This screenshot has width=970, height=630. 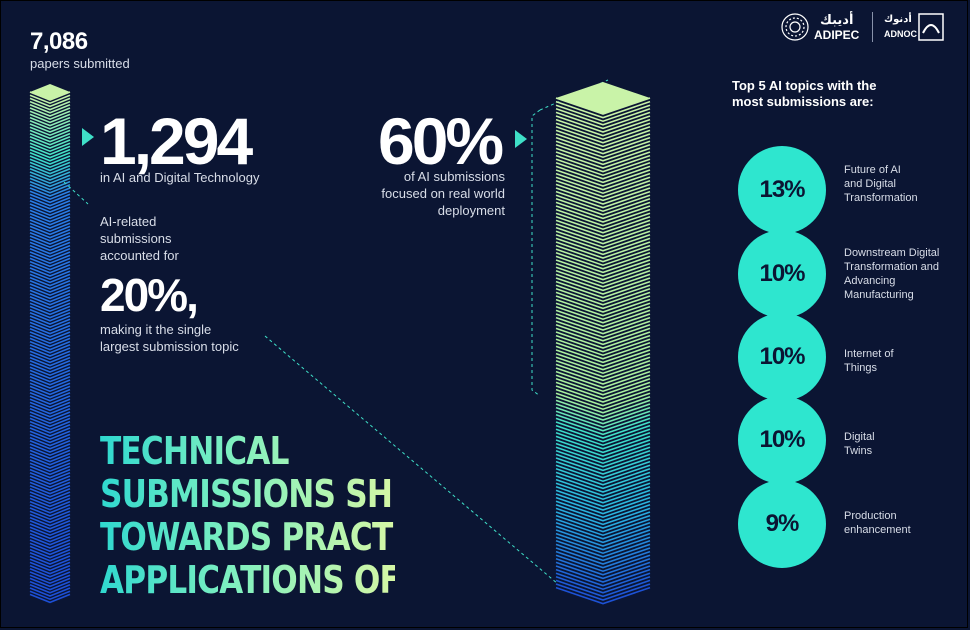 I want to click on topic-5-circle: 9%, so click(x=782, y=524).